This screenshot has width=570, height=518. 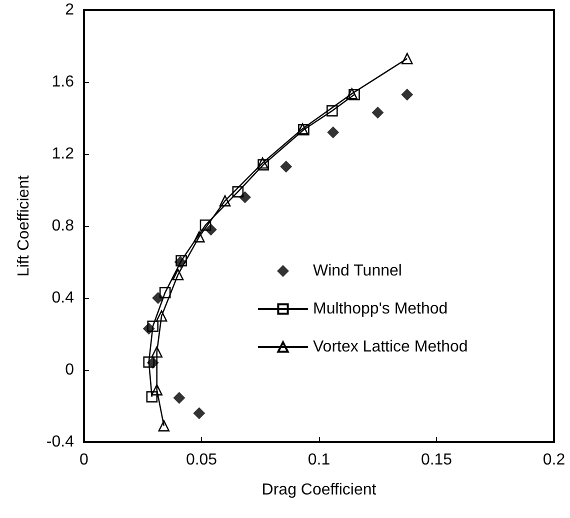 I want to click on y-tick-label: -0.4, so click(x=60, y=442).